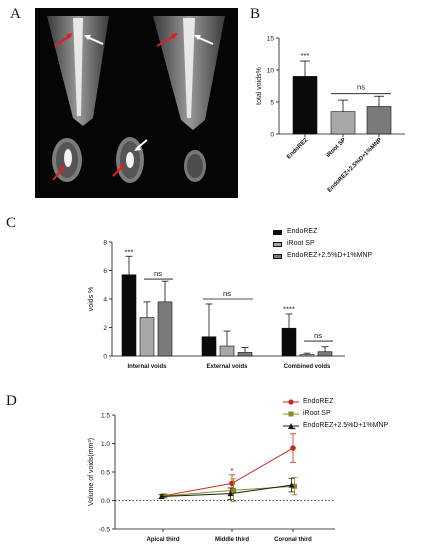  Describe the element at coordinates (91, 299) in the screenshot. I see `y-axis-label: voids %` at that location.